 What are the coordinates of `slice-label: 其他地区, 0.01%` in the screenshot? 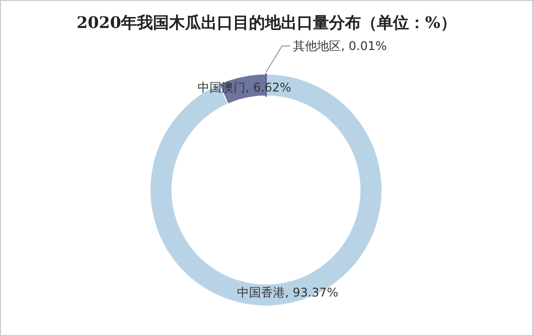 It's located at (340, 46).